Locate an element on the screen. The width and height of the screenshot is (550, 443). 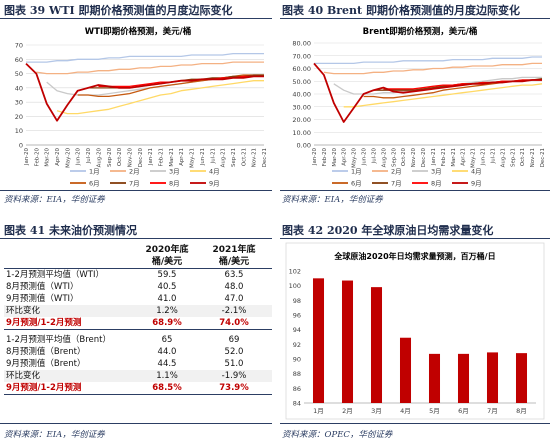
table-row-label: 8月预测值（Brent） is located at coordinates (46, 352).